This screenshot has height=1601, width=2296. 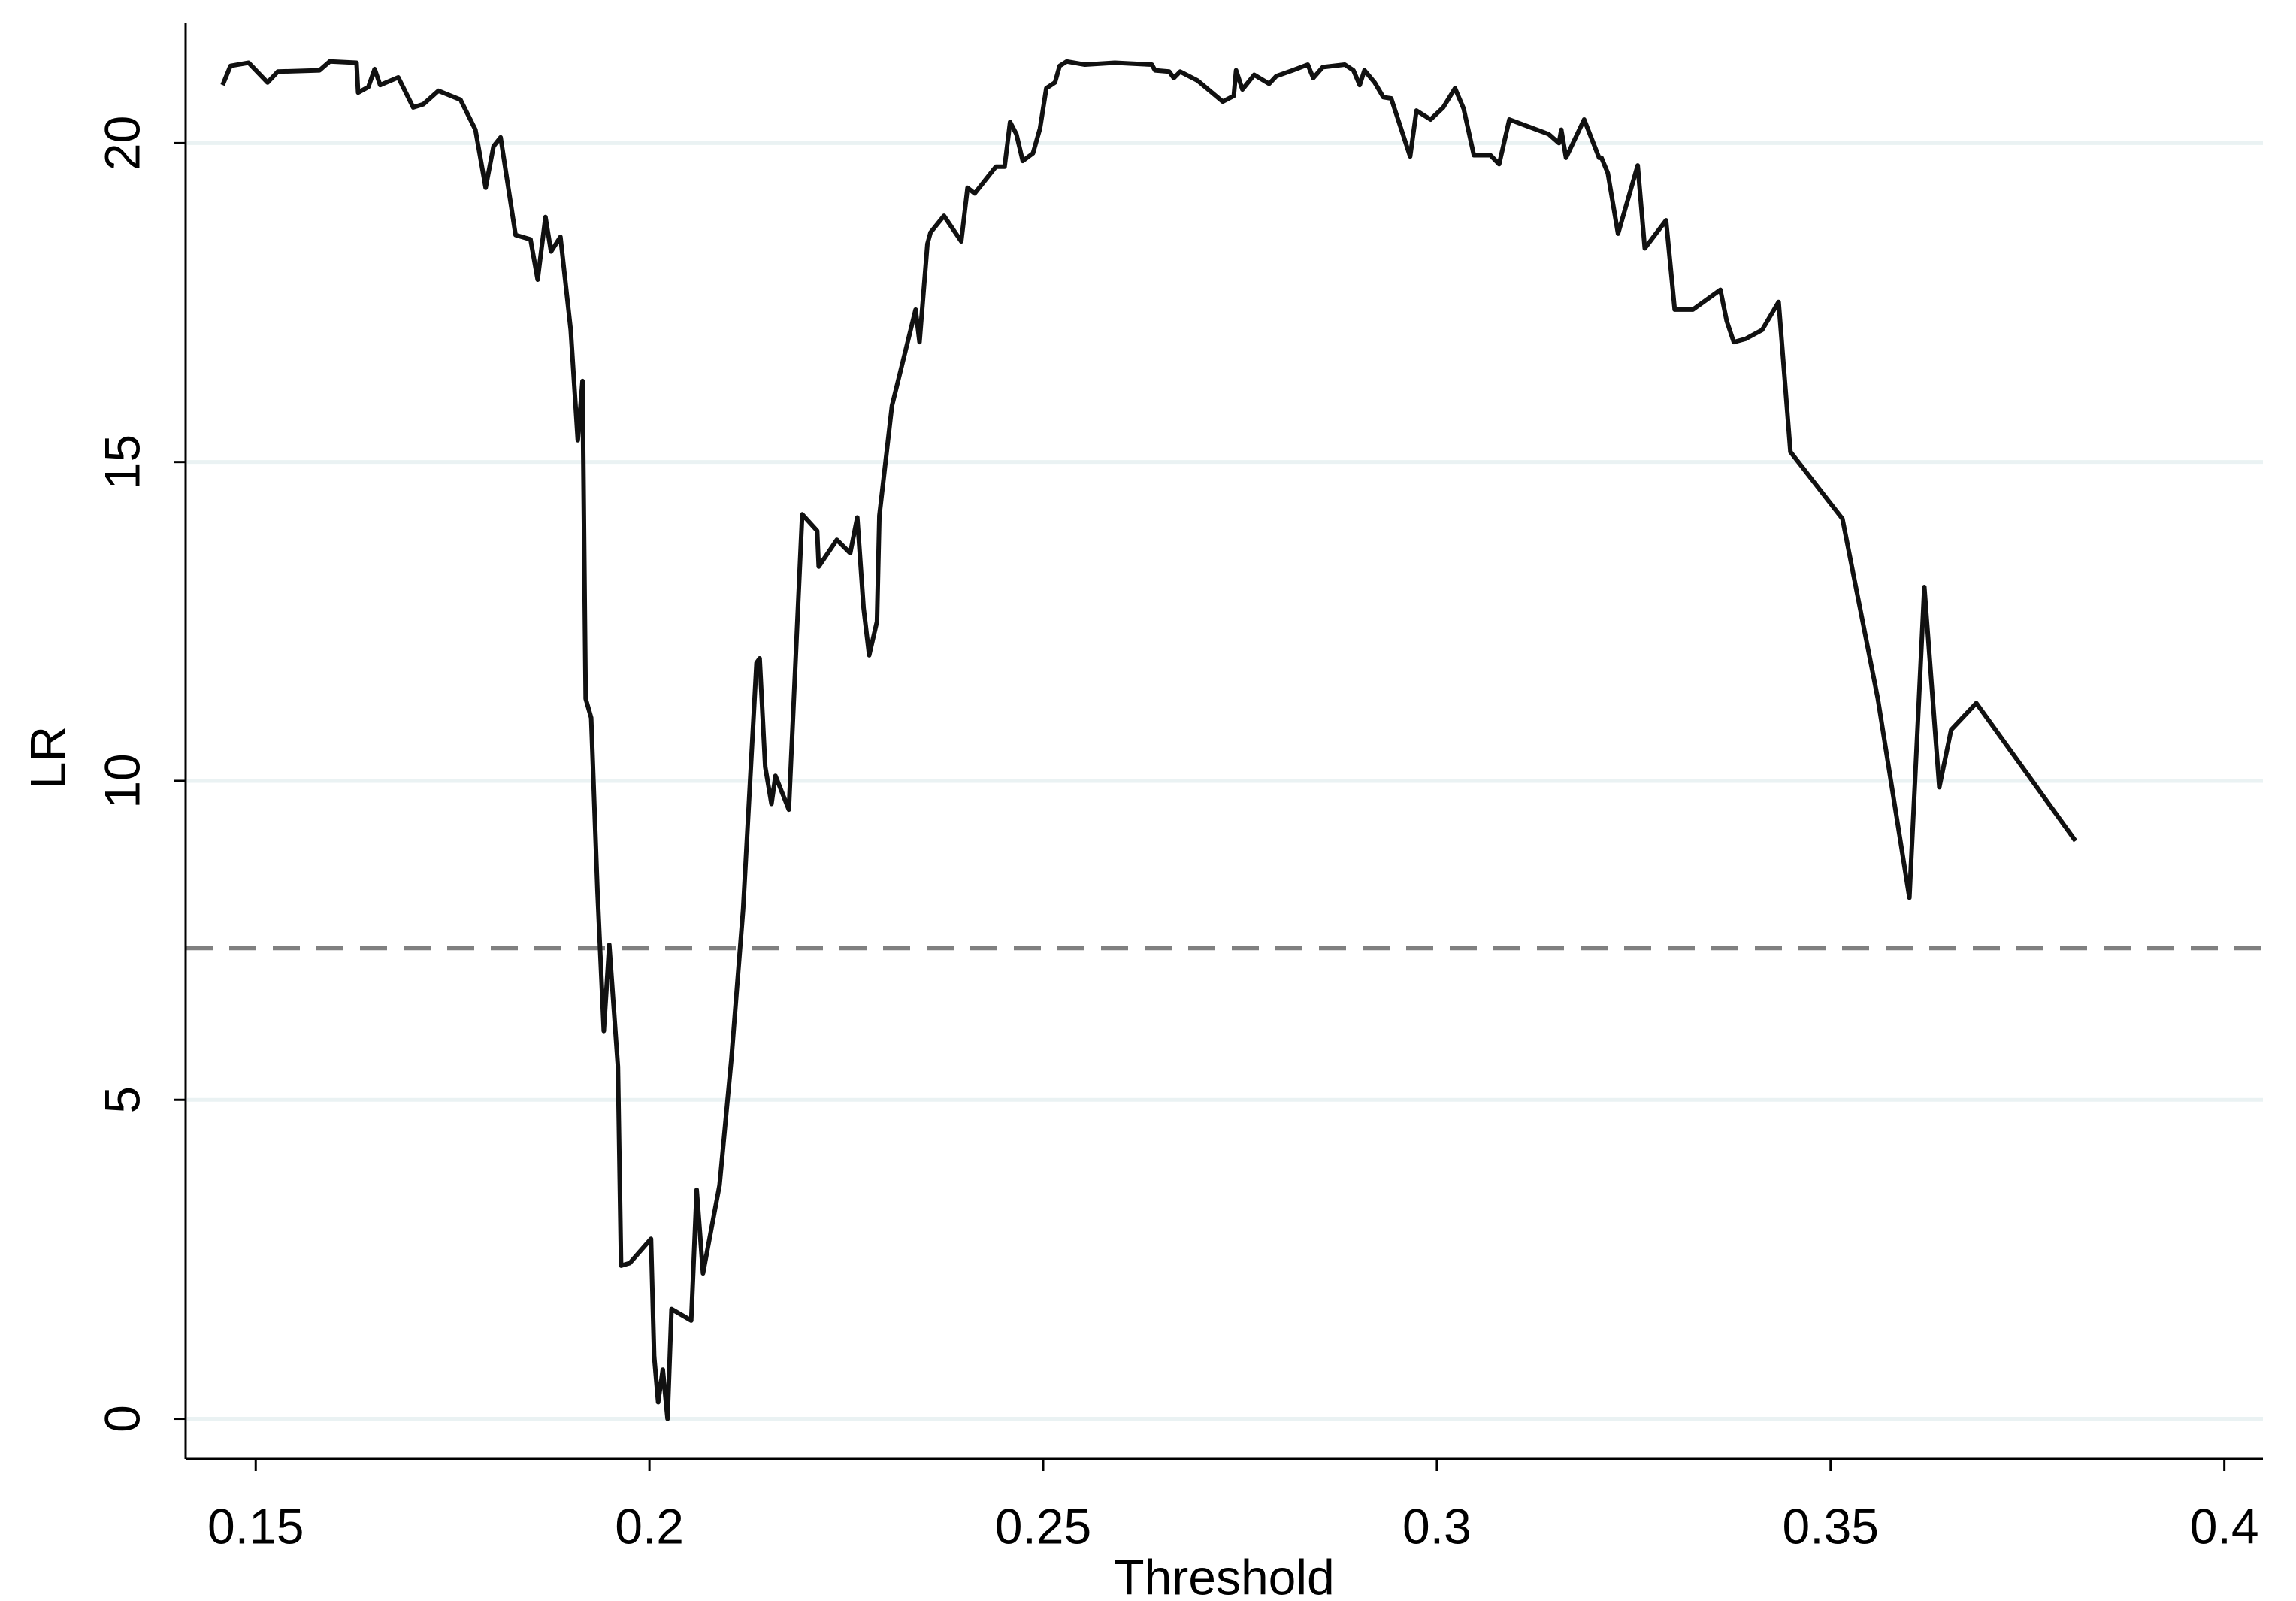 I want to click on x-tick-label: 0.25, so click(x=1043, y=1526).